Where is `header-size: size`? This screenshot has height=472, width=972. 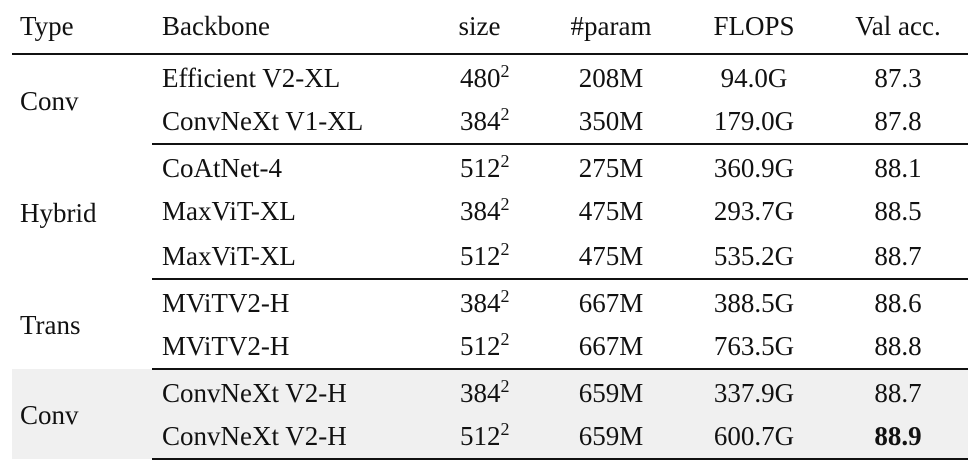 header-size: size is located at coordinates (479, 27).